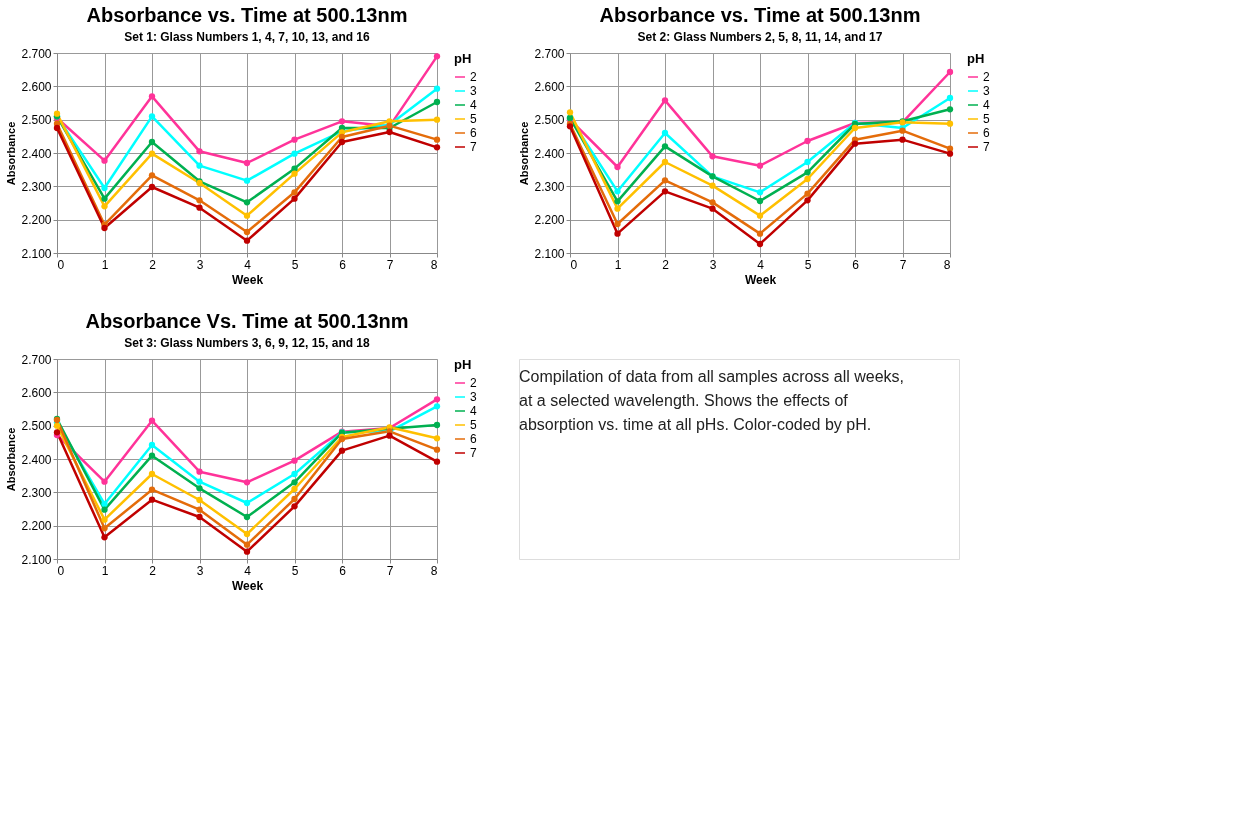 This screenshot has height=836, width=1251. I want to click on chart-subtitle: Set 2: Glass Numbers 2, 5, 8, 11, 14, and 17, so click(760, 37).